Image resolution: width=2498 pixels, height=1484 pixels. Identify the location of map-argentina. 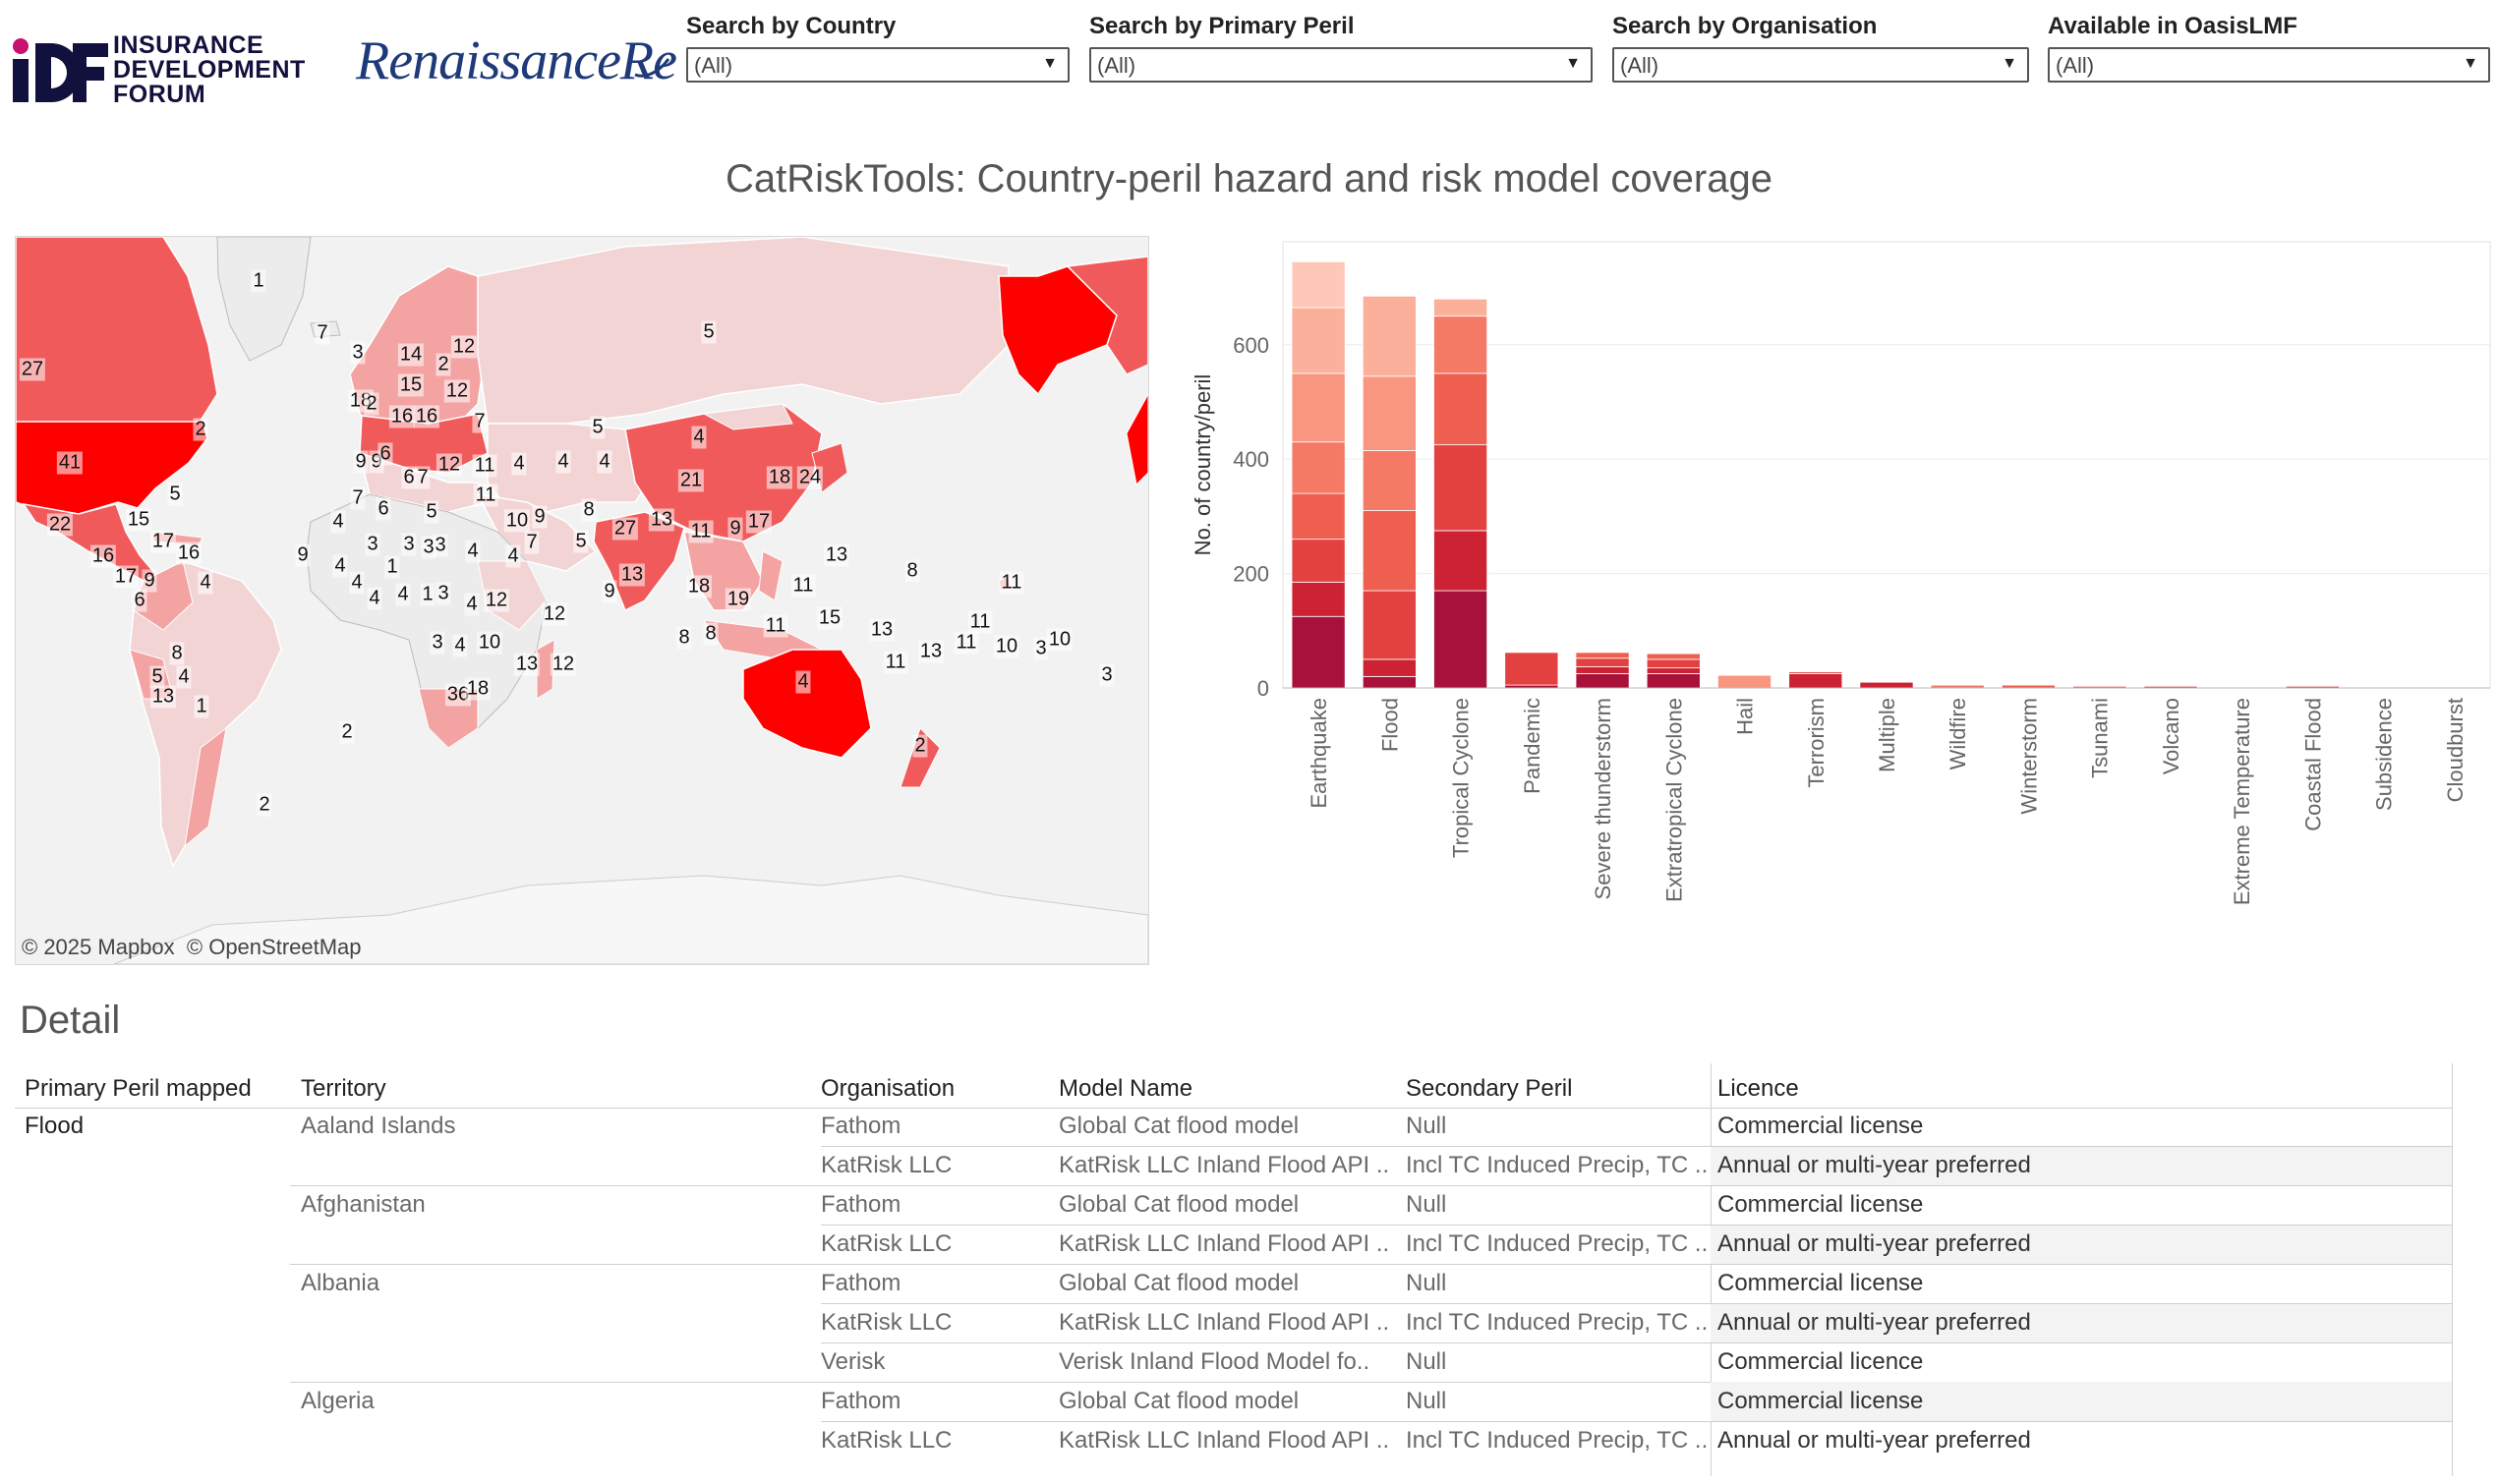
(205, 787).